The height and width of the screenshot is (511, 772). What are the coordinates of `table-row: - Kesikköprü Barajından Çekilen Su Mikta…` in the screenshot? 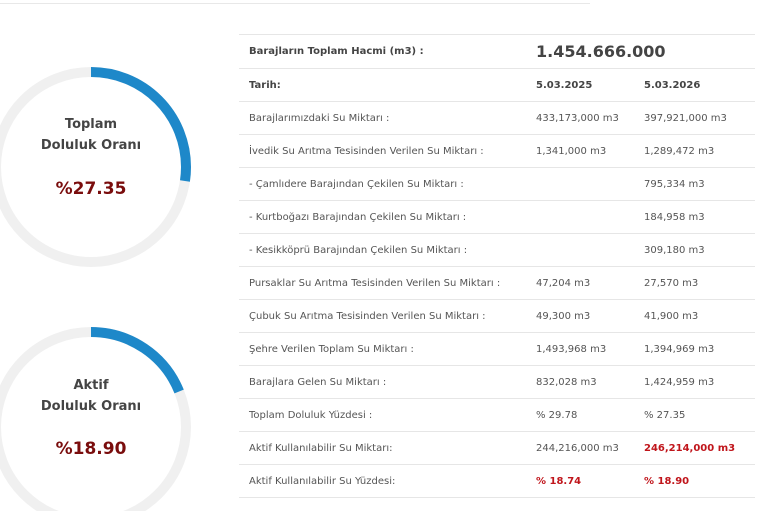 It's located at (497, 250).